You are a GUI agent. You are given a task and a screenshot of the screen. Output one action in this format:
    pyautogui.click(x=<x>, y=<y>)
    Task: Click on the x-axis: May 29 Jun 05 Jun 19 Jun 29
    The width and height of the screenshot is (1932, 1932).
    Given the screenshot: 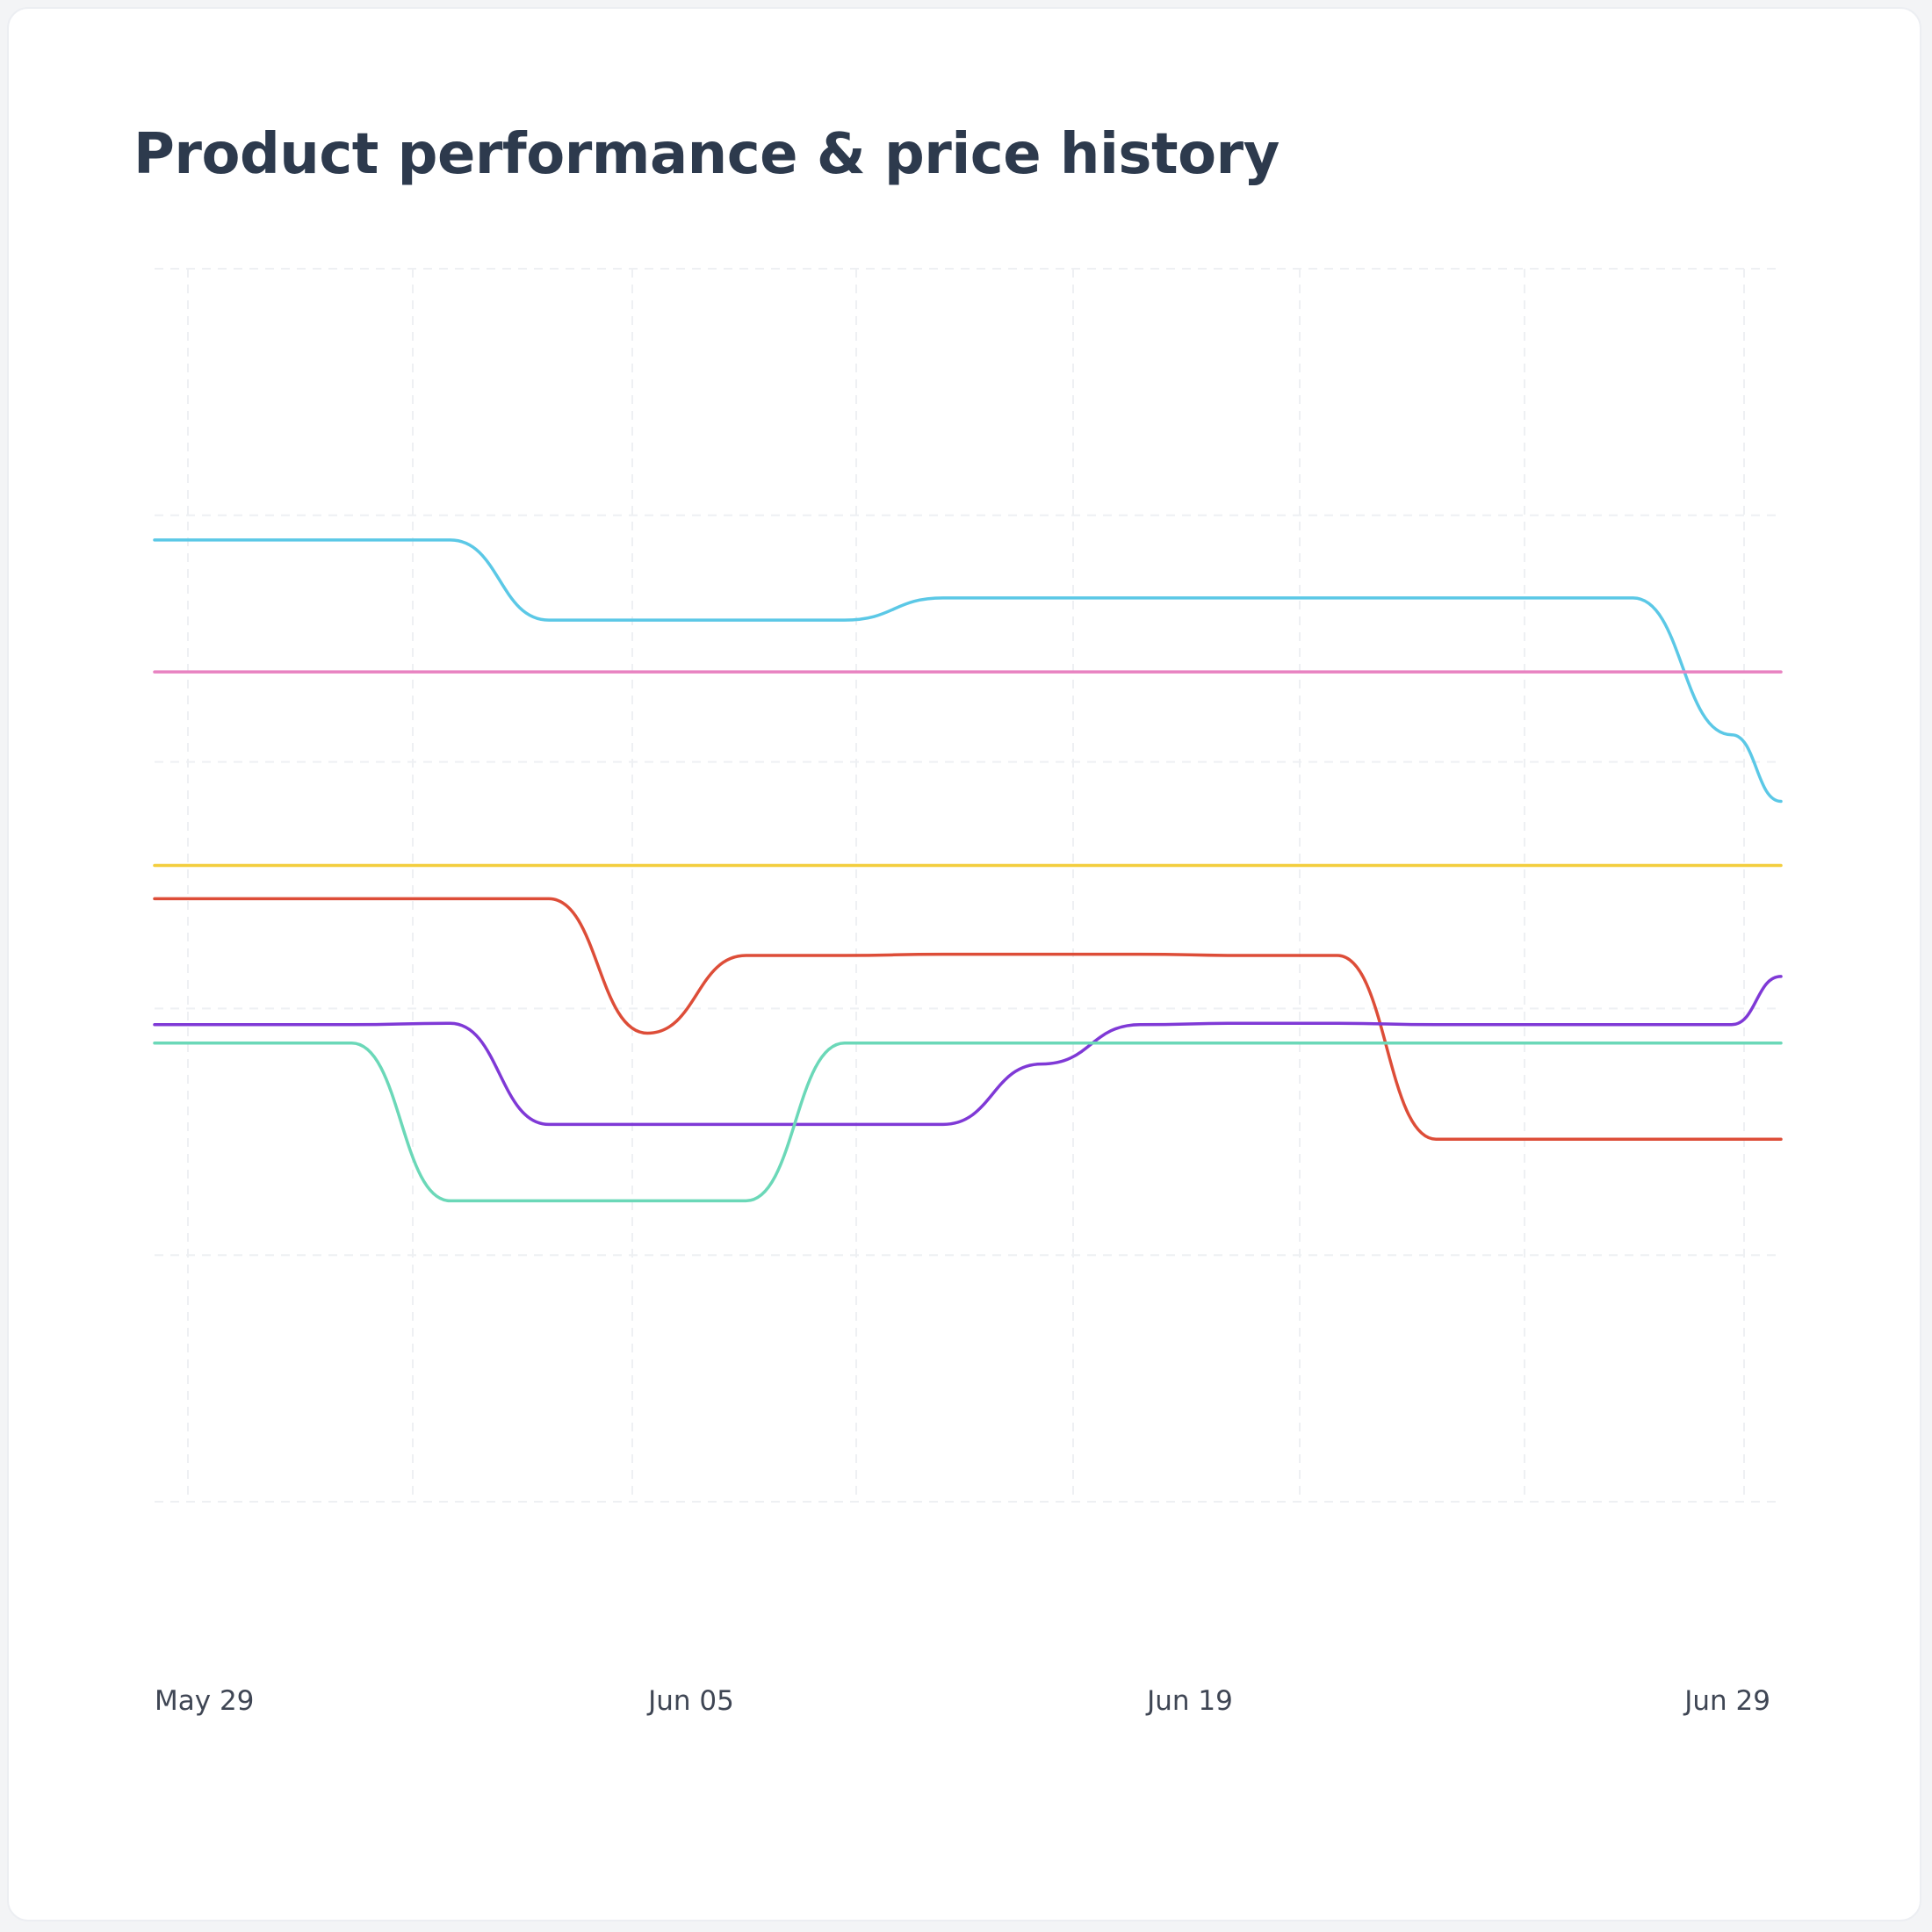 What is the action you would take?
    pyautogui.click(x=962, y=1701)
    